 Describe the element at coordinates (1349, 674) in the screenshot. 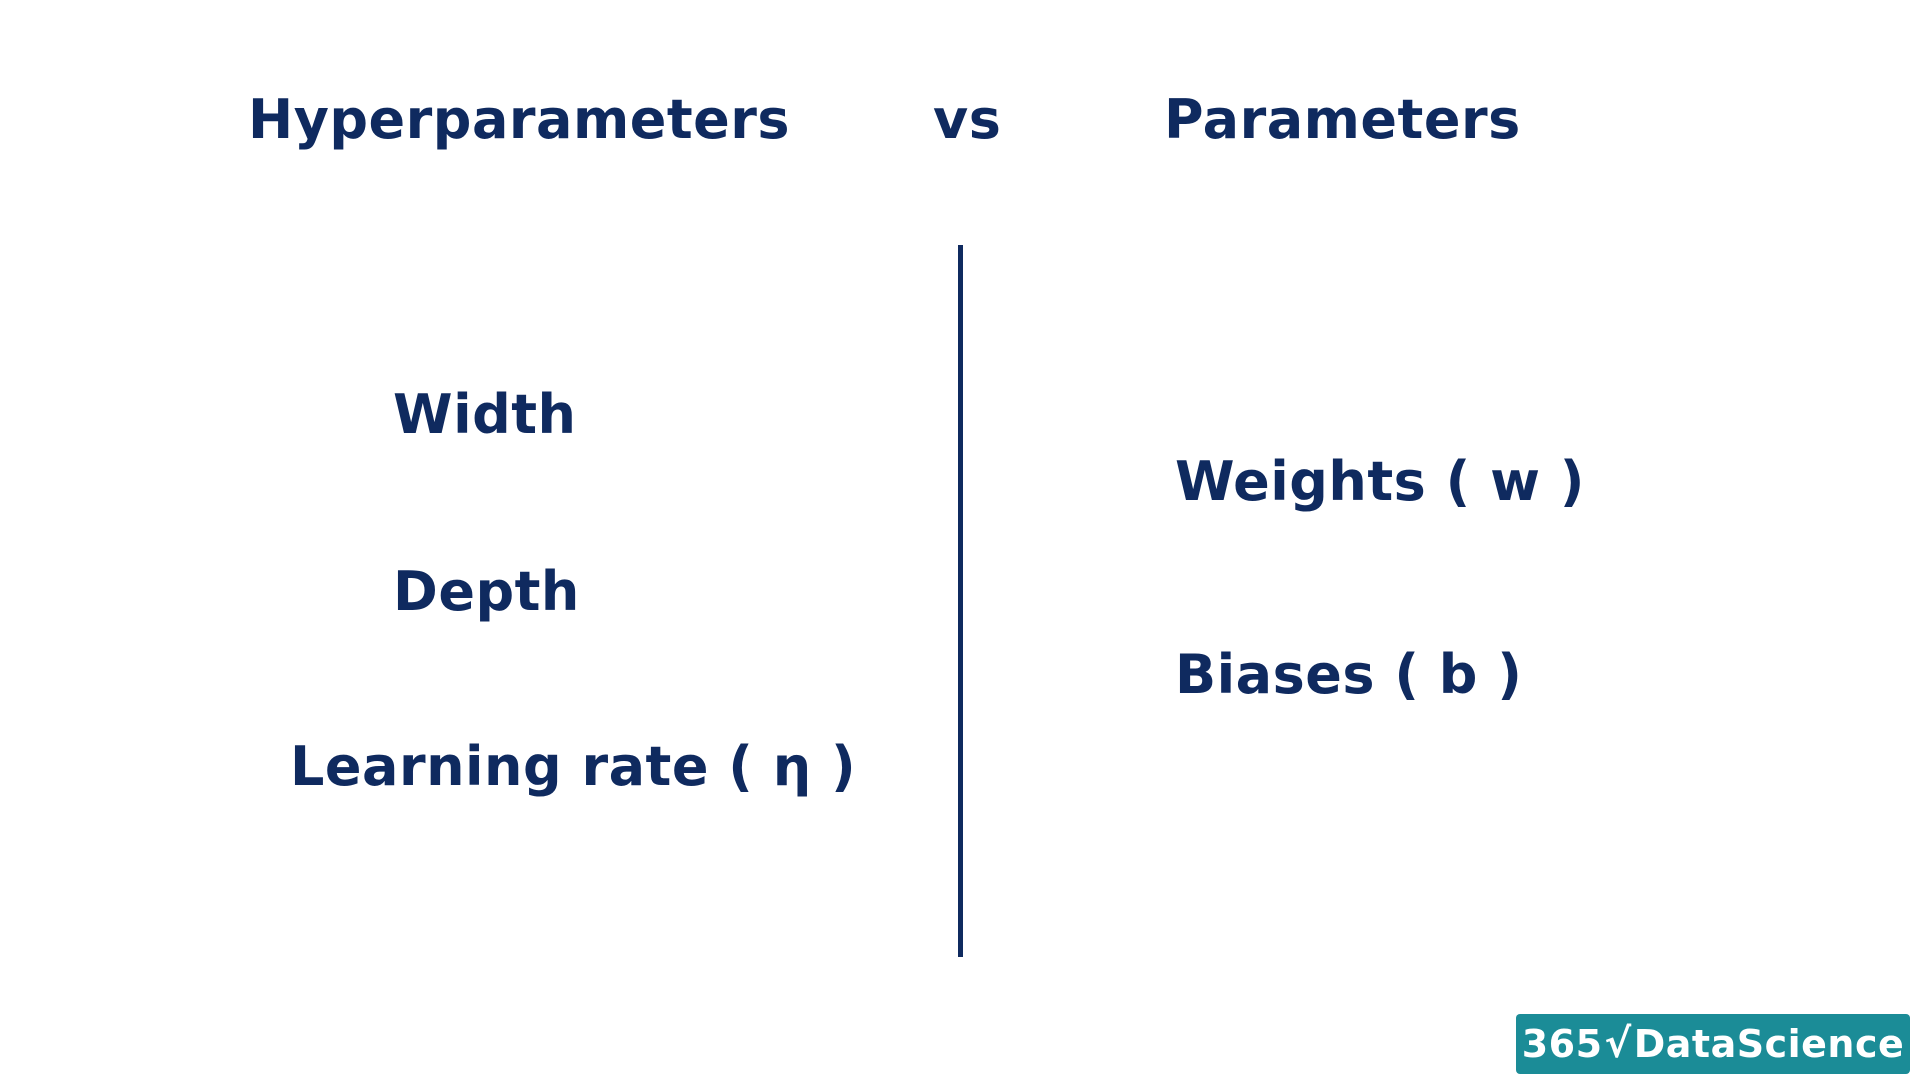

I see `parameter-biases: Biases ( b )` at that location.